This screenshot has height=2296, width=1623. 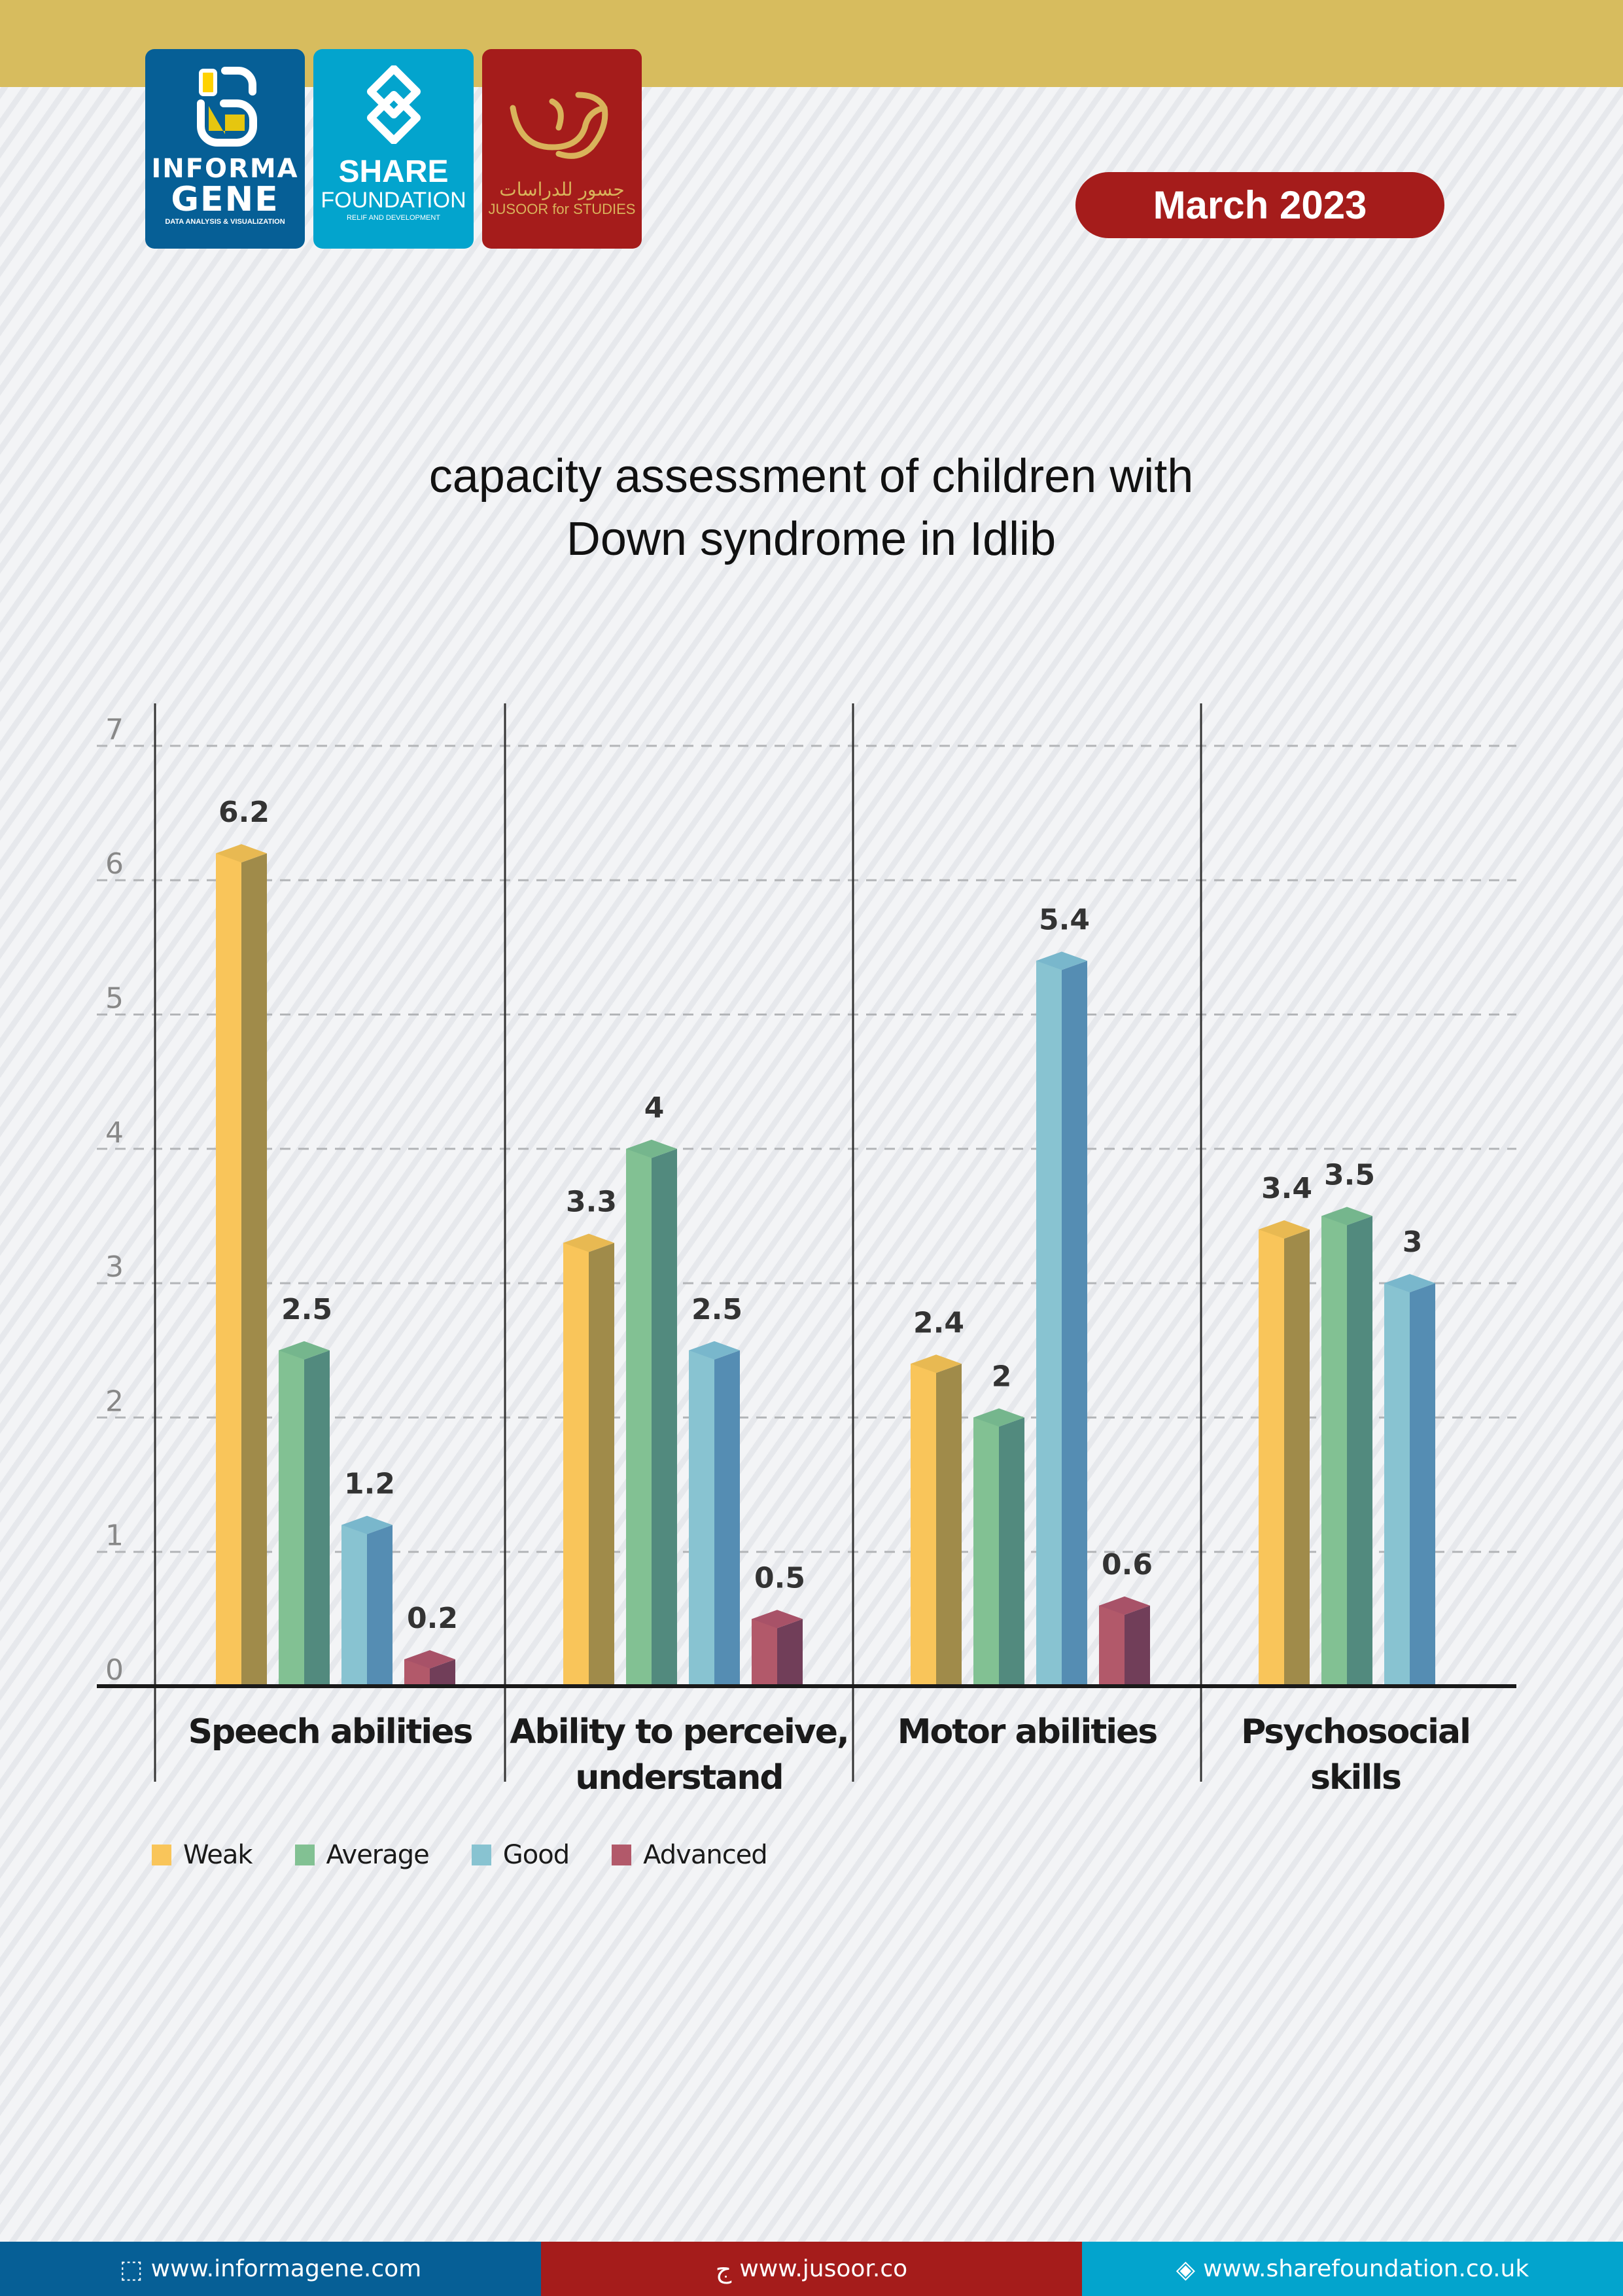 I want to click on y-tick-label: 5, so click(x=115, y=999).